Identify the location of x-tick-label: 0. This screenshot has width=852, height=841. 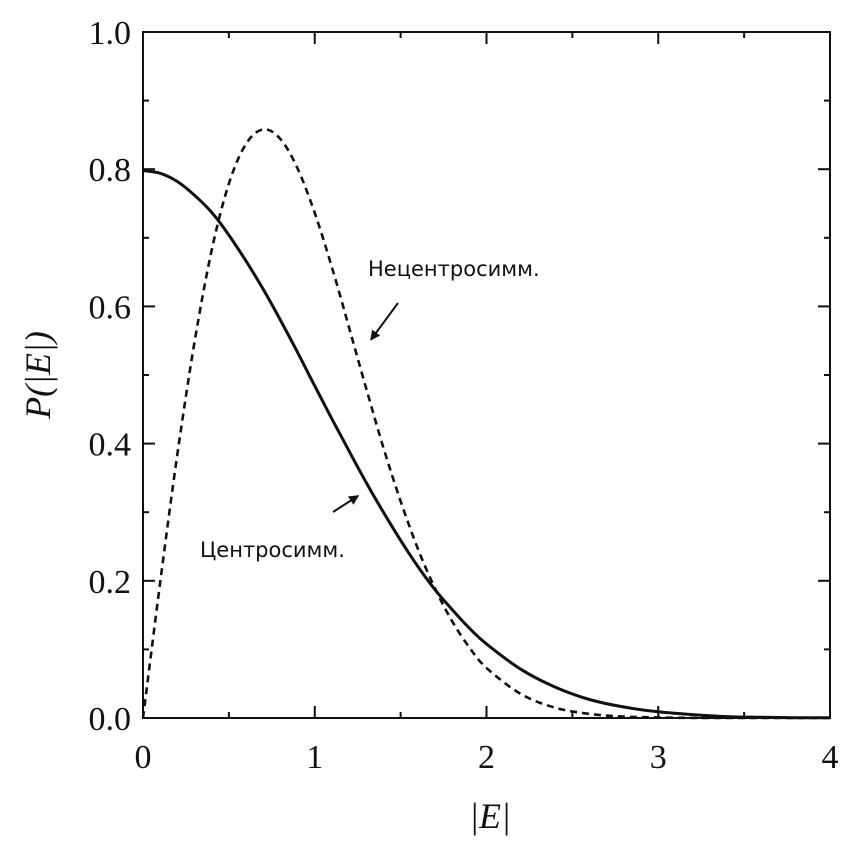
(143, 757).